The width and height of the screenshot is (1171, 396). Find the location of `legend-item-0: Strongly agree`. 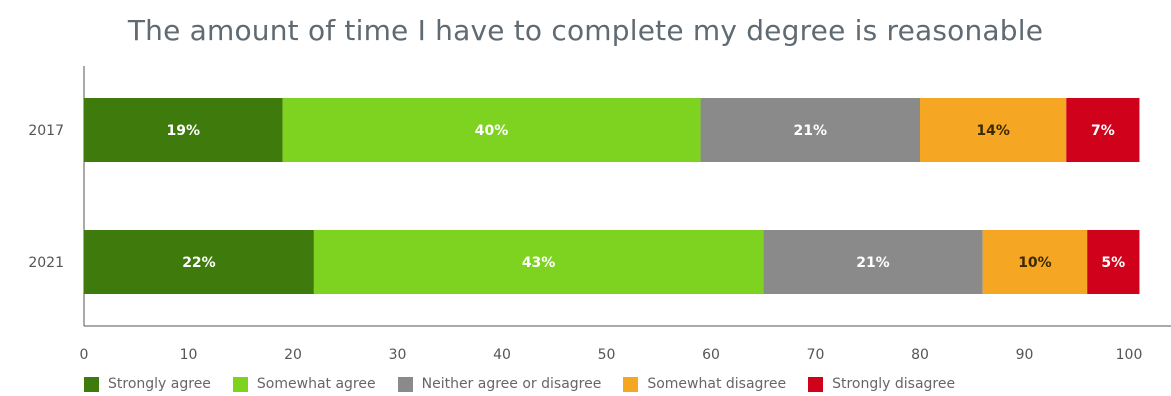

legend-item-0: Strongly agree is located at coordinates (147, 384).